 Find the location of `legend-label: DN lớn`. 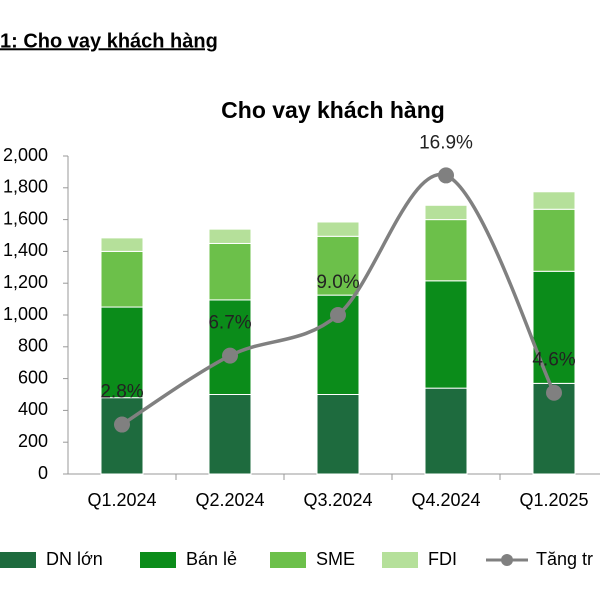

legend-label: DN lớn is located at coordinates (74, 559).